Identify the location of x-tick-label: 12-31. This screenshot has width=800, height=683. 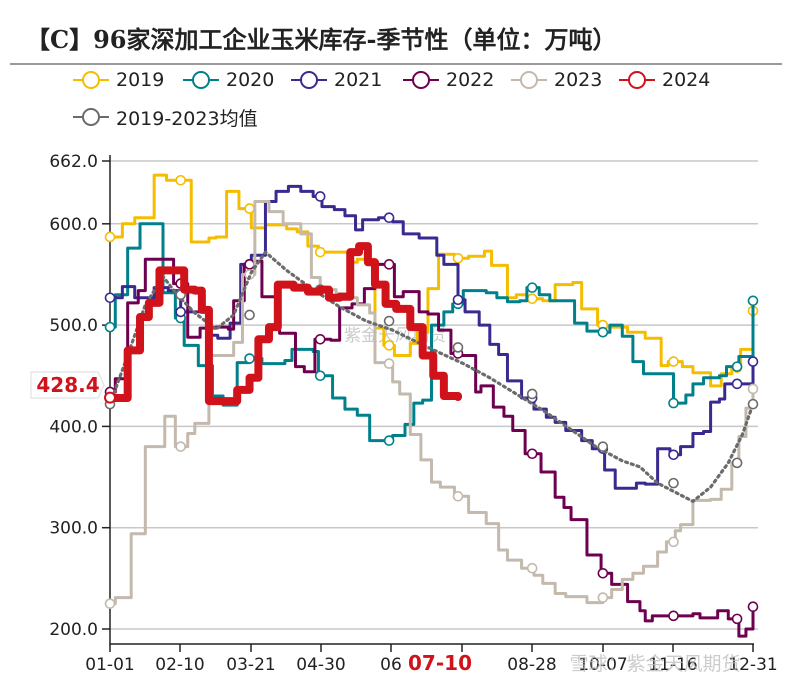
(752, 665).